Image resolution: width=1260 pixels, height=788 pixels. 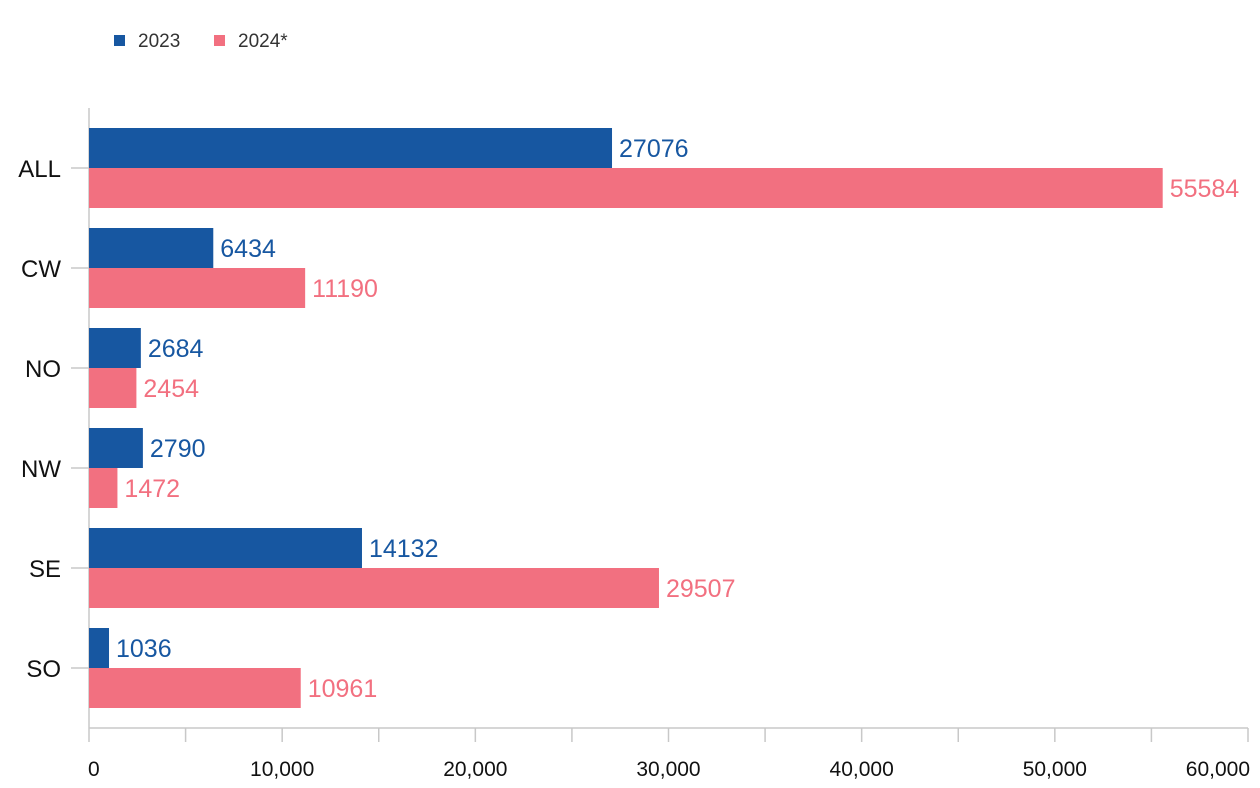 What do you see at coordinates (103, 488) in the screenshot?
I see `bar-nw-2024` at bounding box center [103, 488].